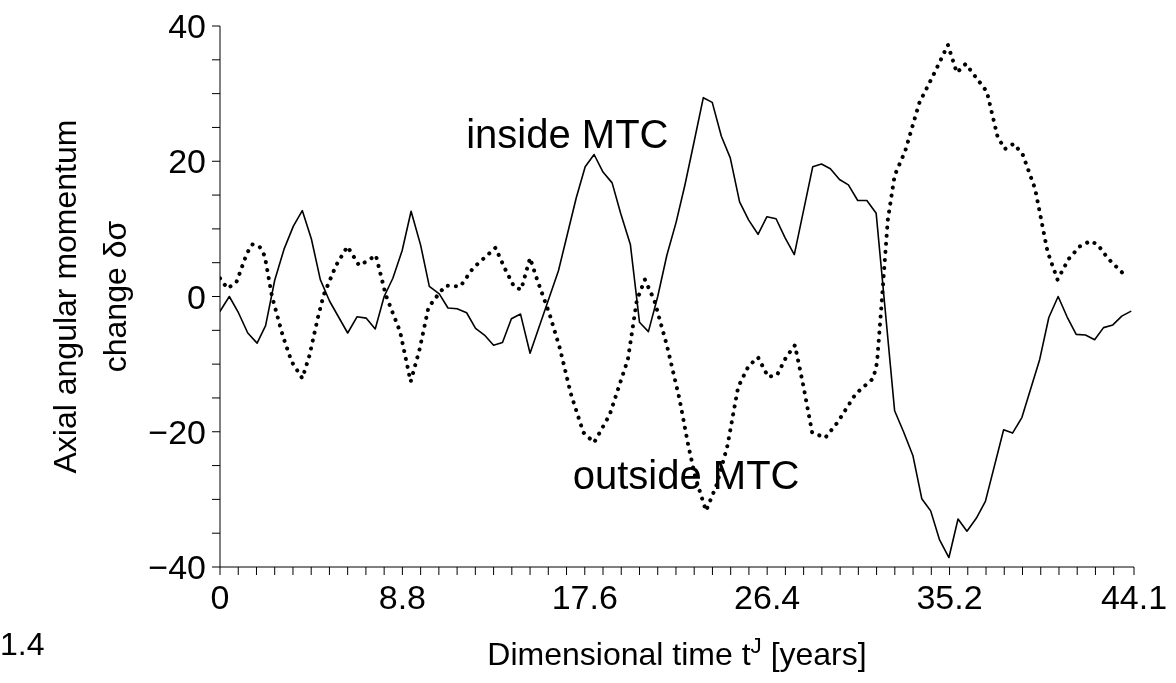  What do you see at coordinates (584, 597) in the screenshot?
I see `x-tick-label: 17.6` at bounding box center [584, 597].